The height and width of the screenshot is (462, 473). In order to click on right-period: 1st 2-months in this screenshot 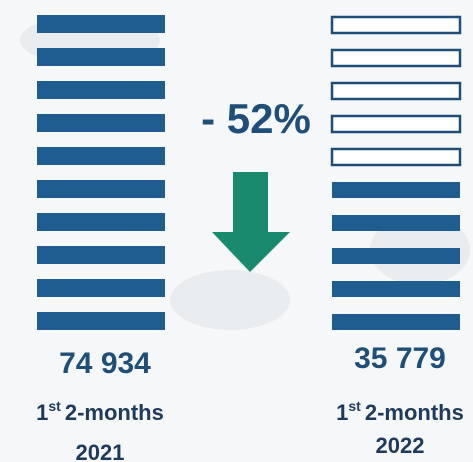, I will do `click(400, 411)`.